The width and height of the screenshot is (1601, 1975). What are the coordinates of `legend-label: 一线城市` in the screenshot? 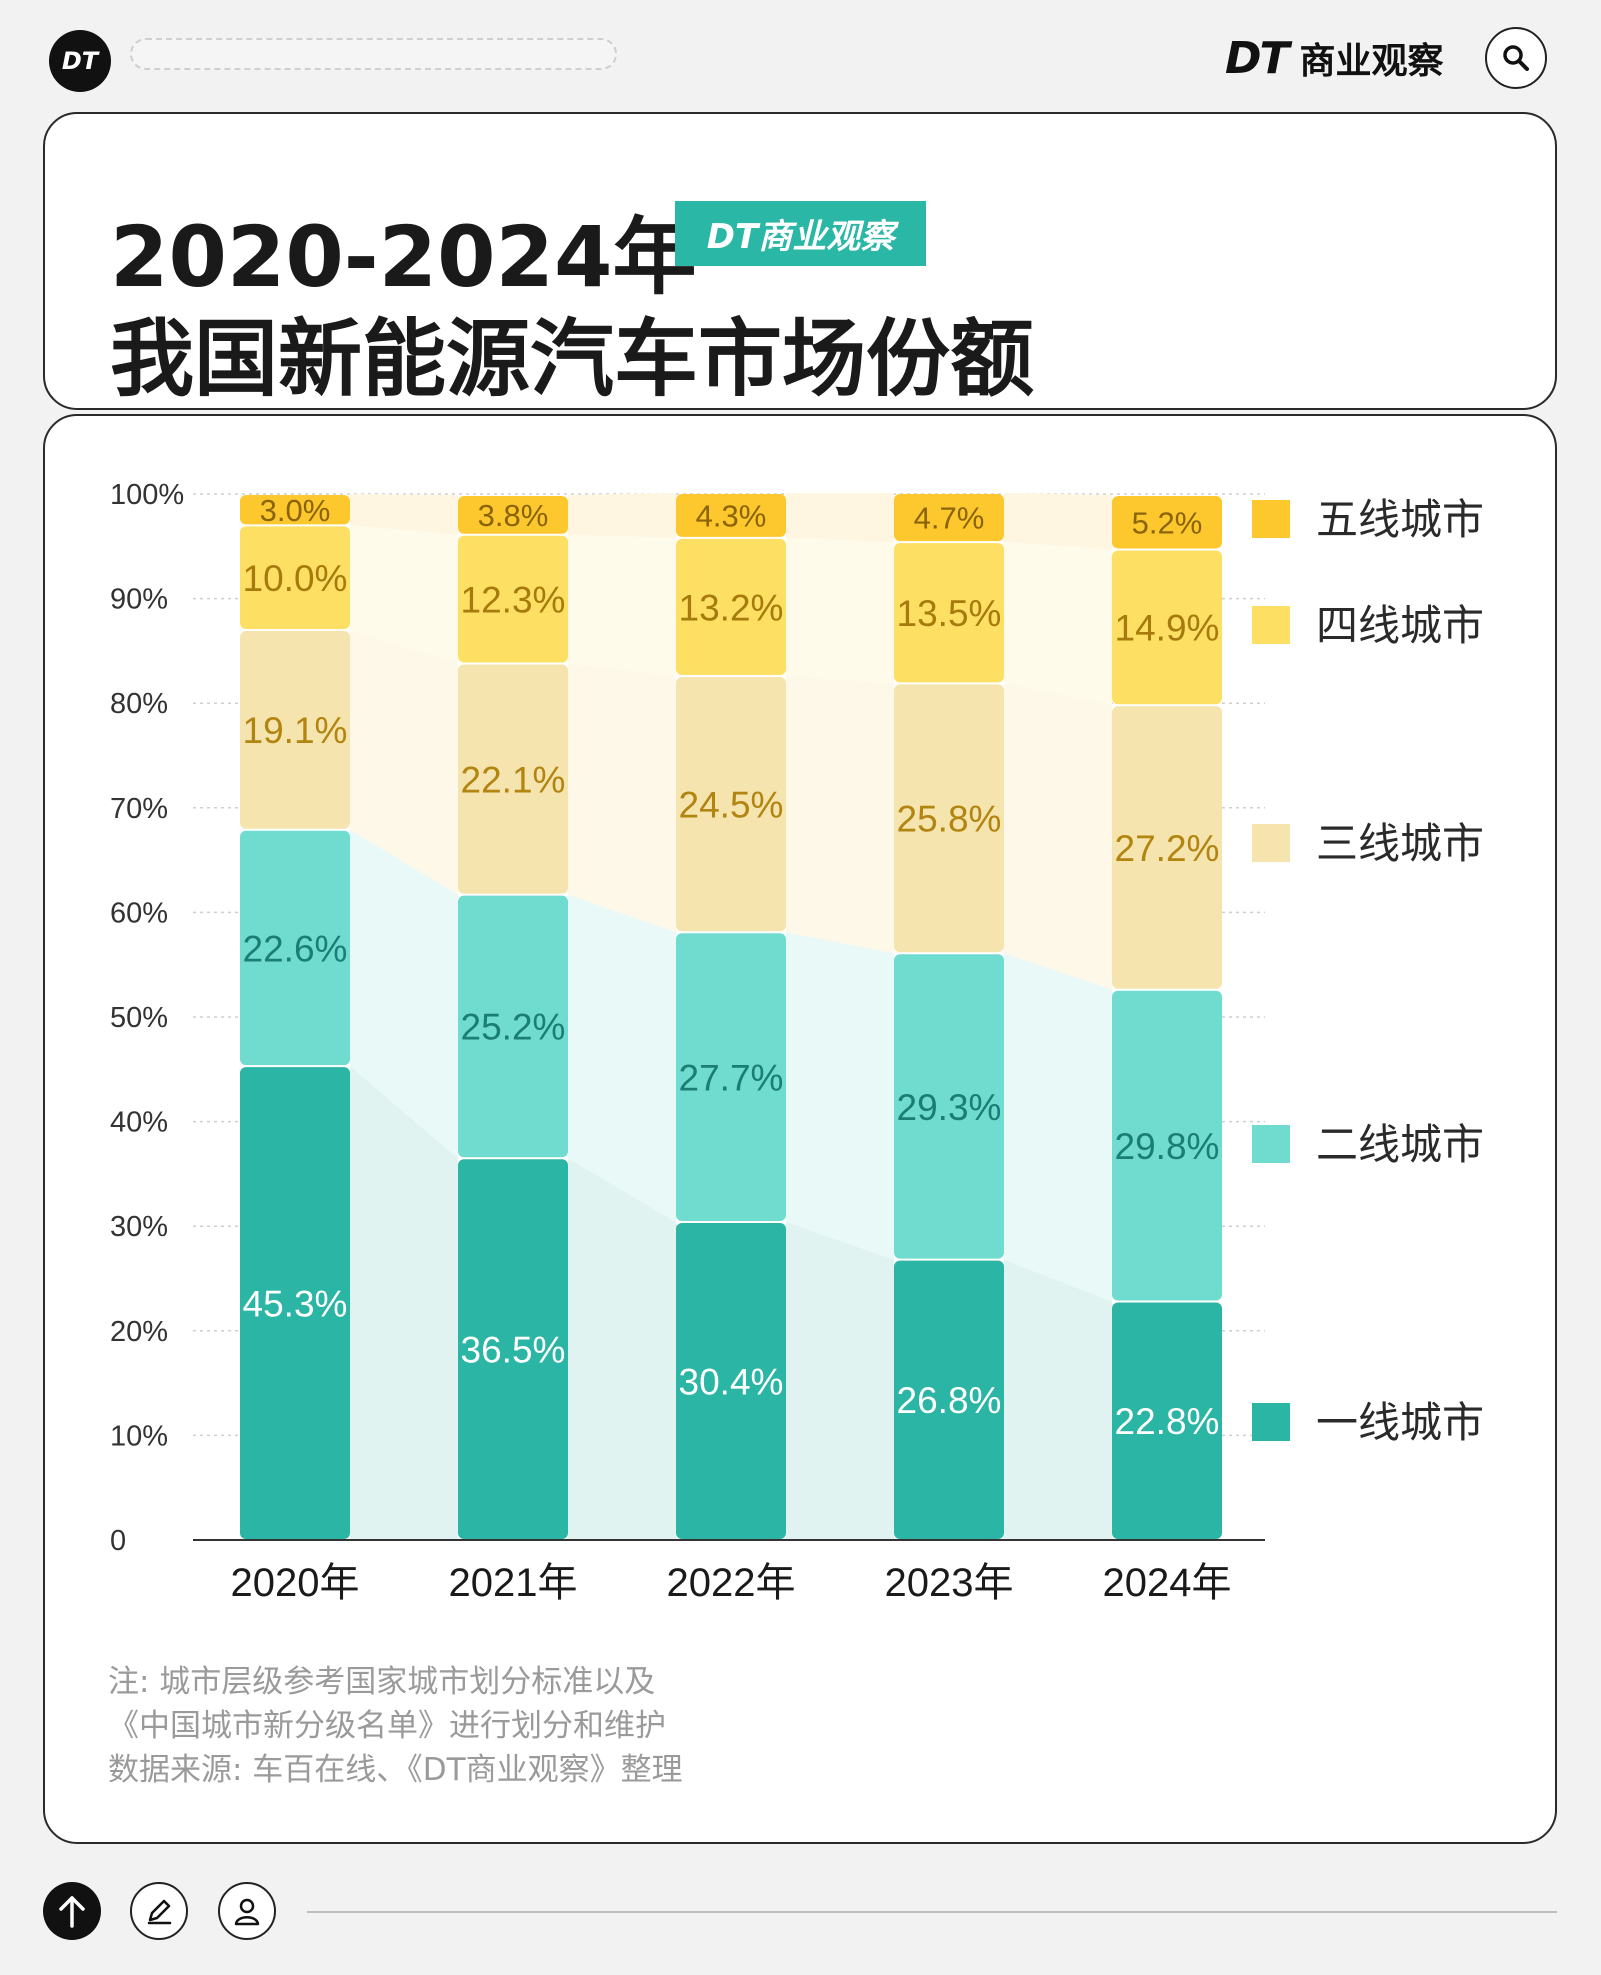 It's located at (1400, 1422).